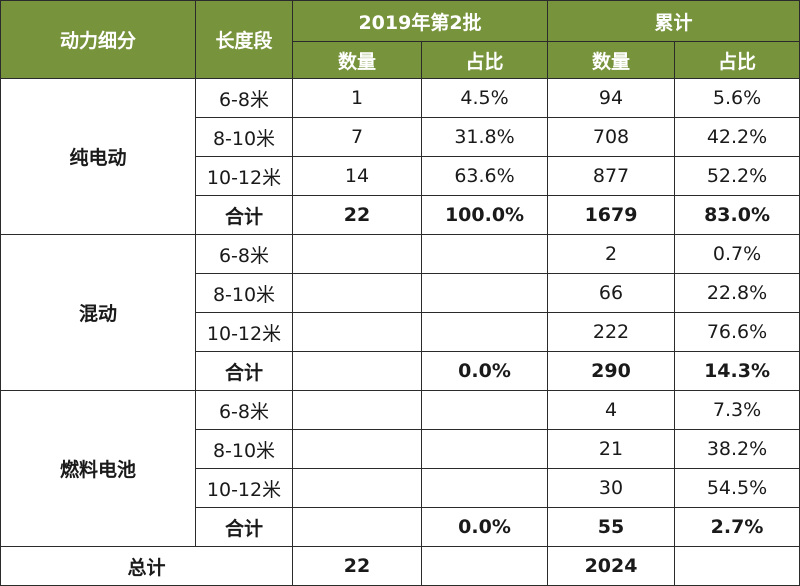  Describe the element at coordinates (611, 176) in the screenshot. I see `cum-count-cell: 877` at that location.